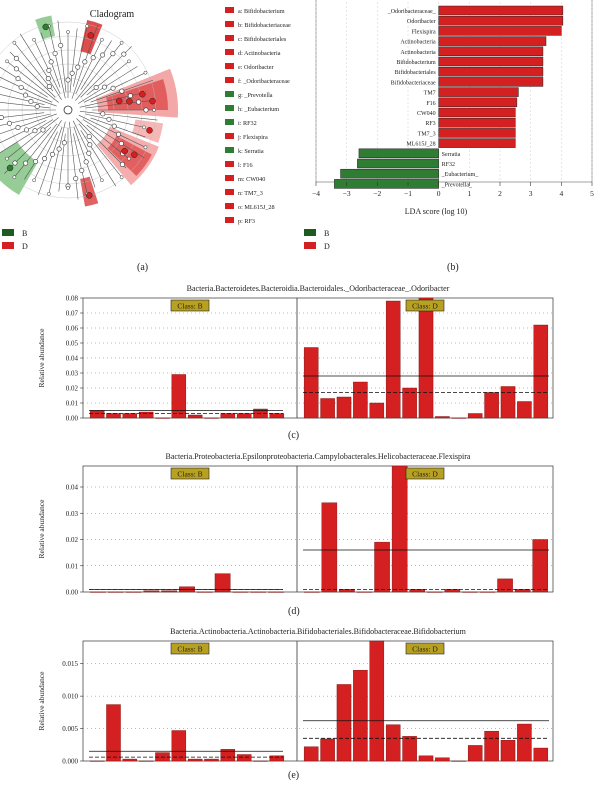  Describe the element at coordinates (264, 25) in the screenshot. I see `cladogram-legend-label-b: b: Bifidobacteriaceae` at that location.